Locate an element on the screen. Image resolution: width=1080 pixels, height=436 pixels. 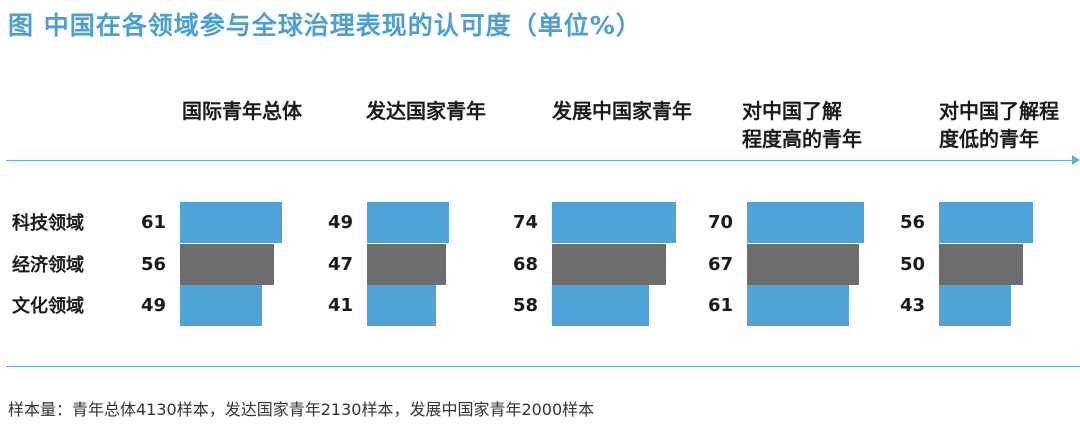
bottom-rule is located at coordinates (543, 366).